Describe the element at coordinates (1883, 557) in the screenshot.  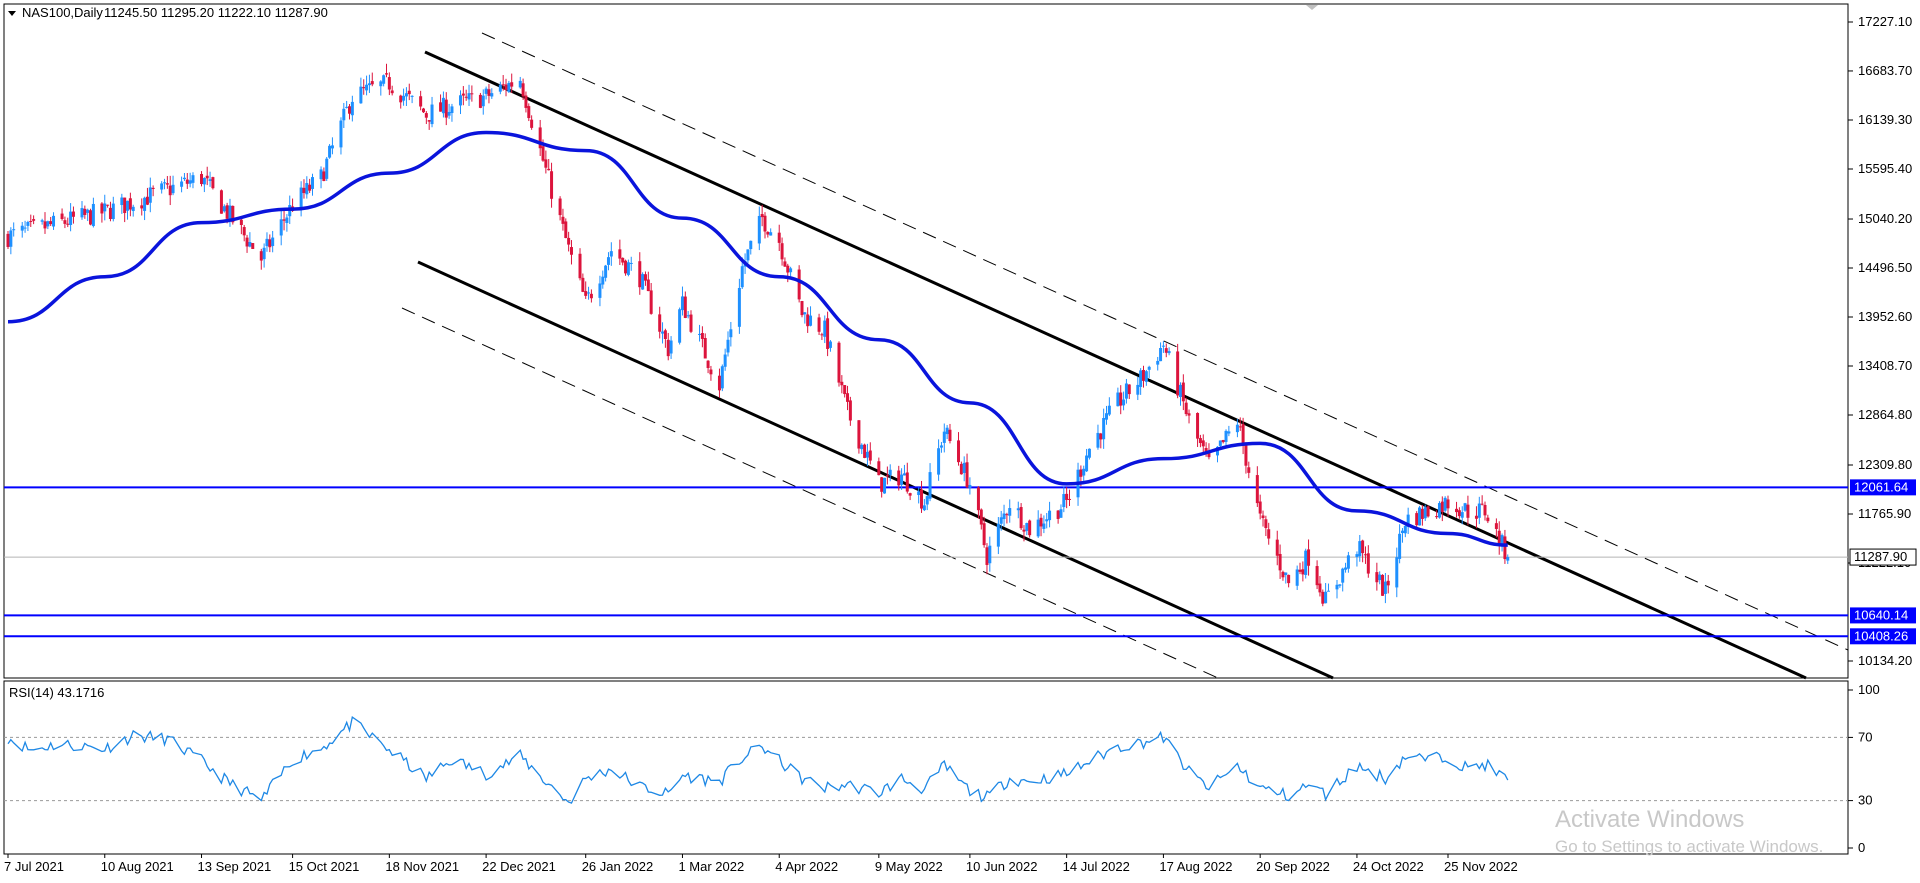
I see `current-price-label-bg` at that location.